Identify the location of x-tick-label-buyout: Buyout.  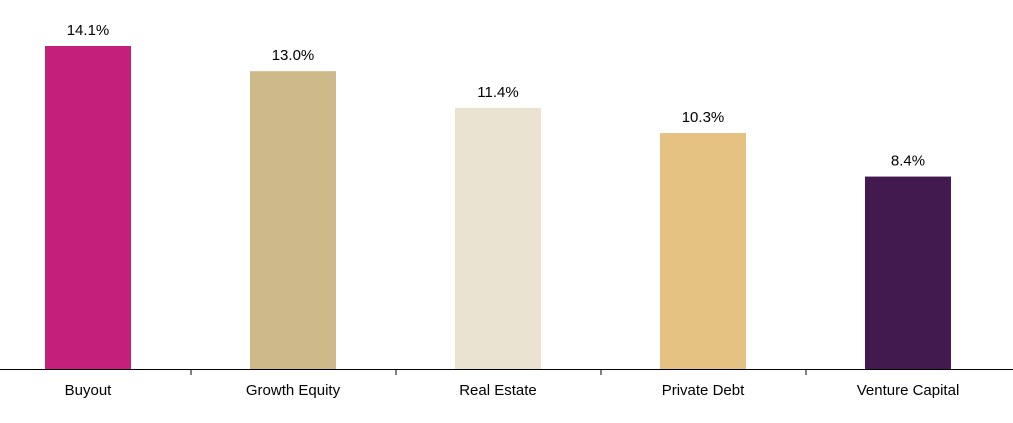
(89, 390).